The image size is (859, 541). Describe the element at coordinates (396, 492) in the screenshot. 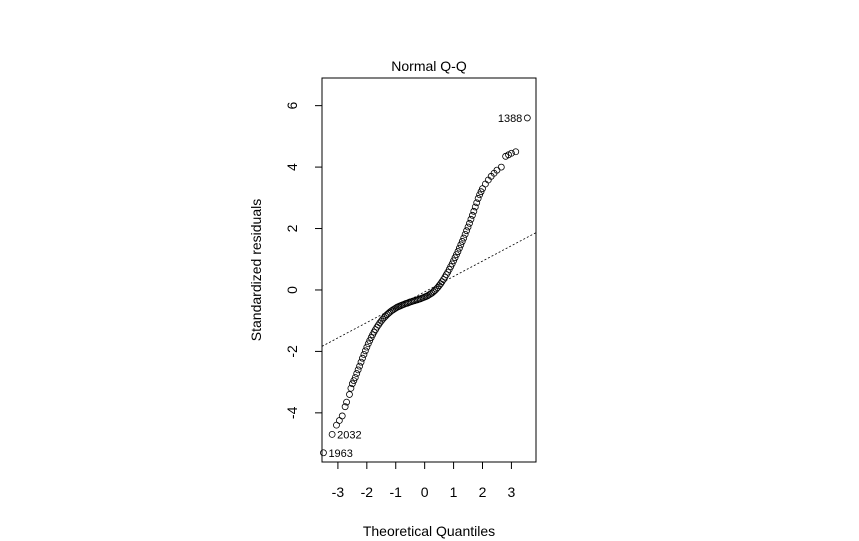

I see `x-tick-label: -1` at that location.